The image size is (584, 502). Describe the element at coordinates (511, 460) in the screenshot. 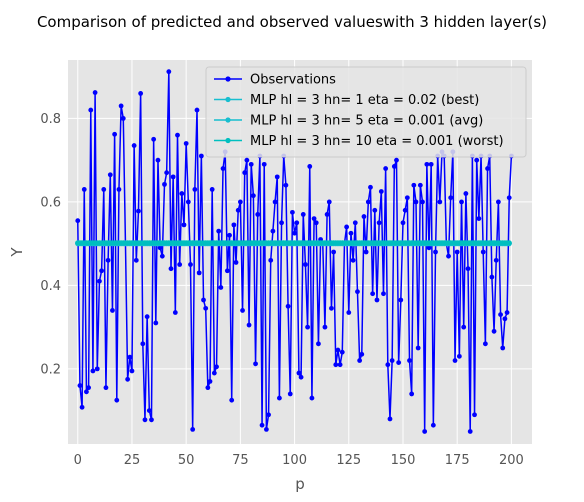

I see `x-tick-label: 200` at that location.